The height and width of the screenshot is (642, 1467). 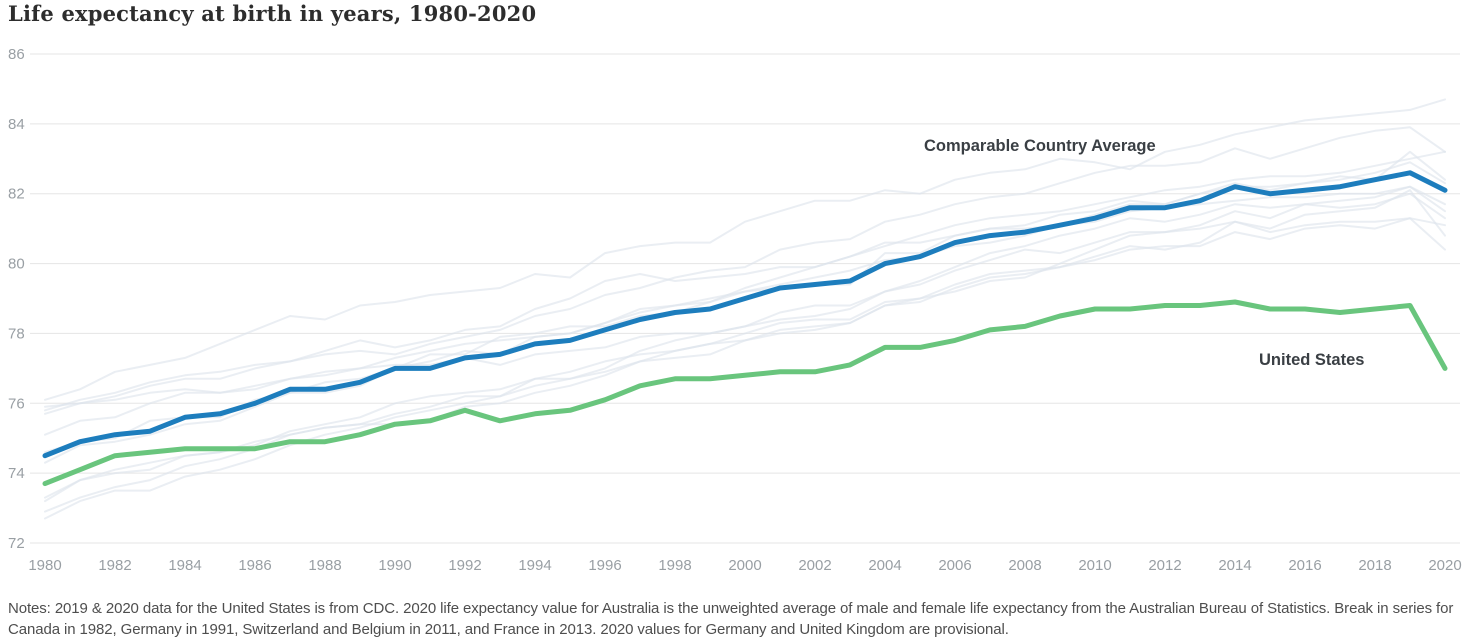 What do you see at coordinates (1094, 565) in the screenshot?
I see `x-axis-tick-label: 2010` at bounding box center [1094, 565].